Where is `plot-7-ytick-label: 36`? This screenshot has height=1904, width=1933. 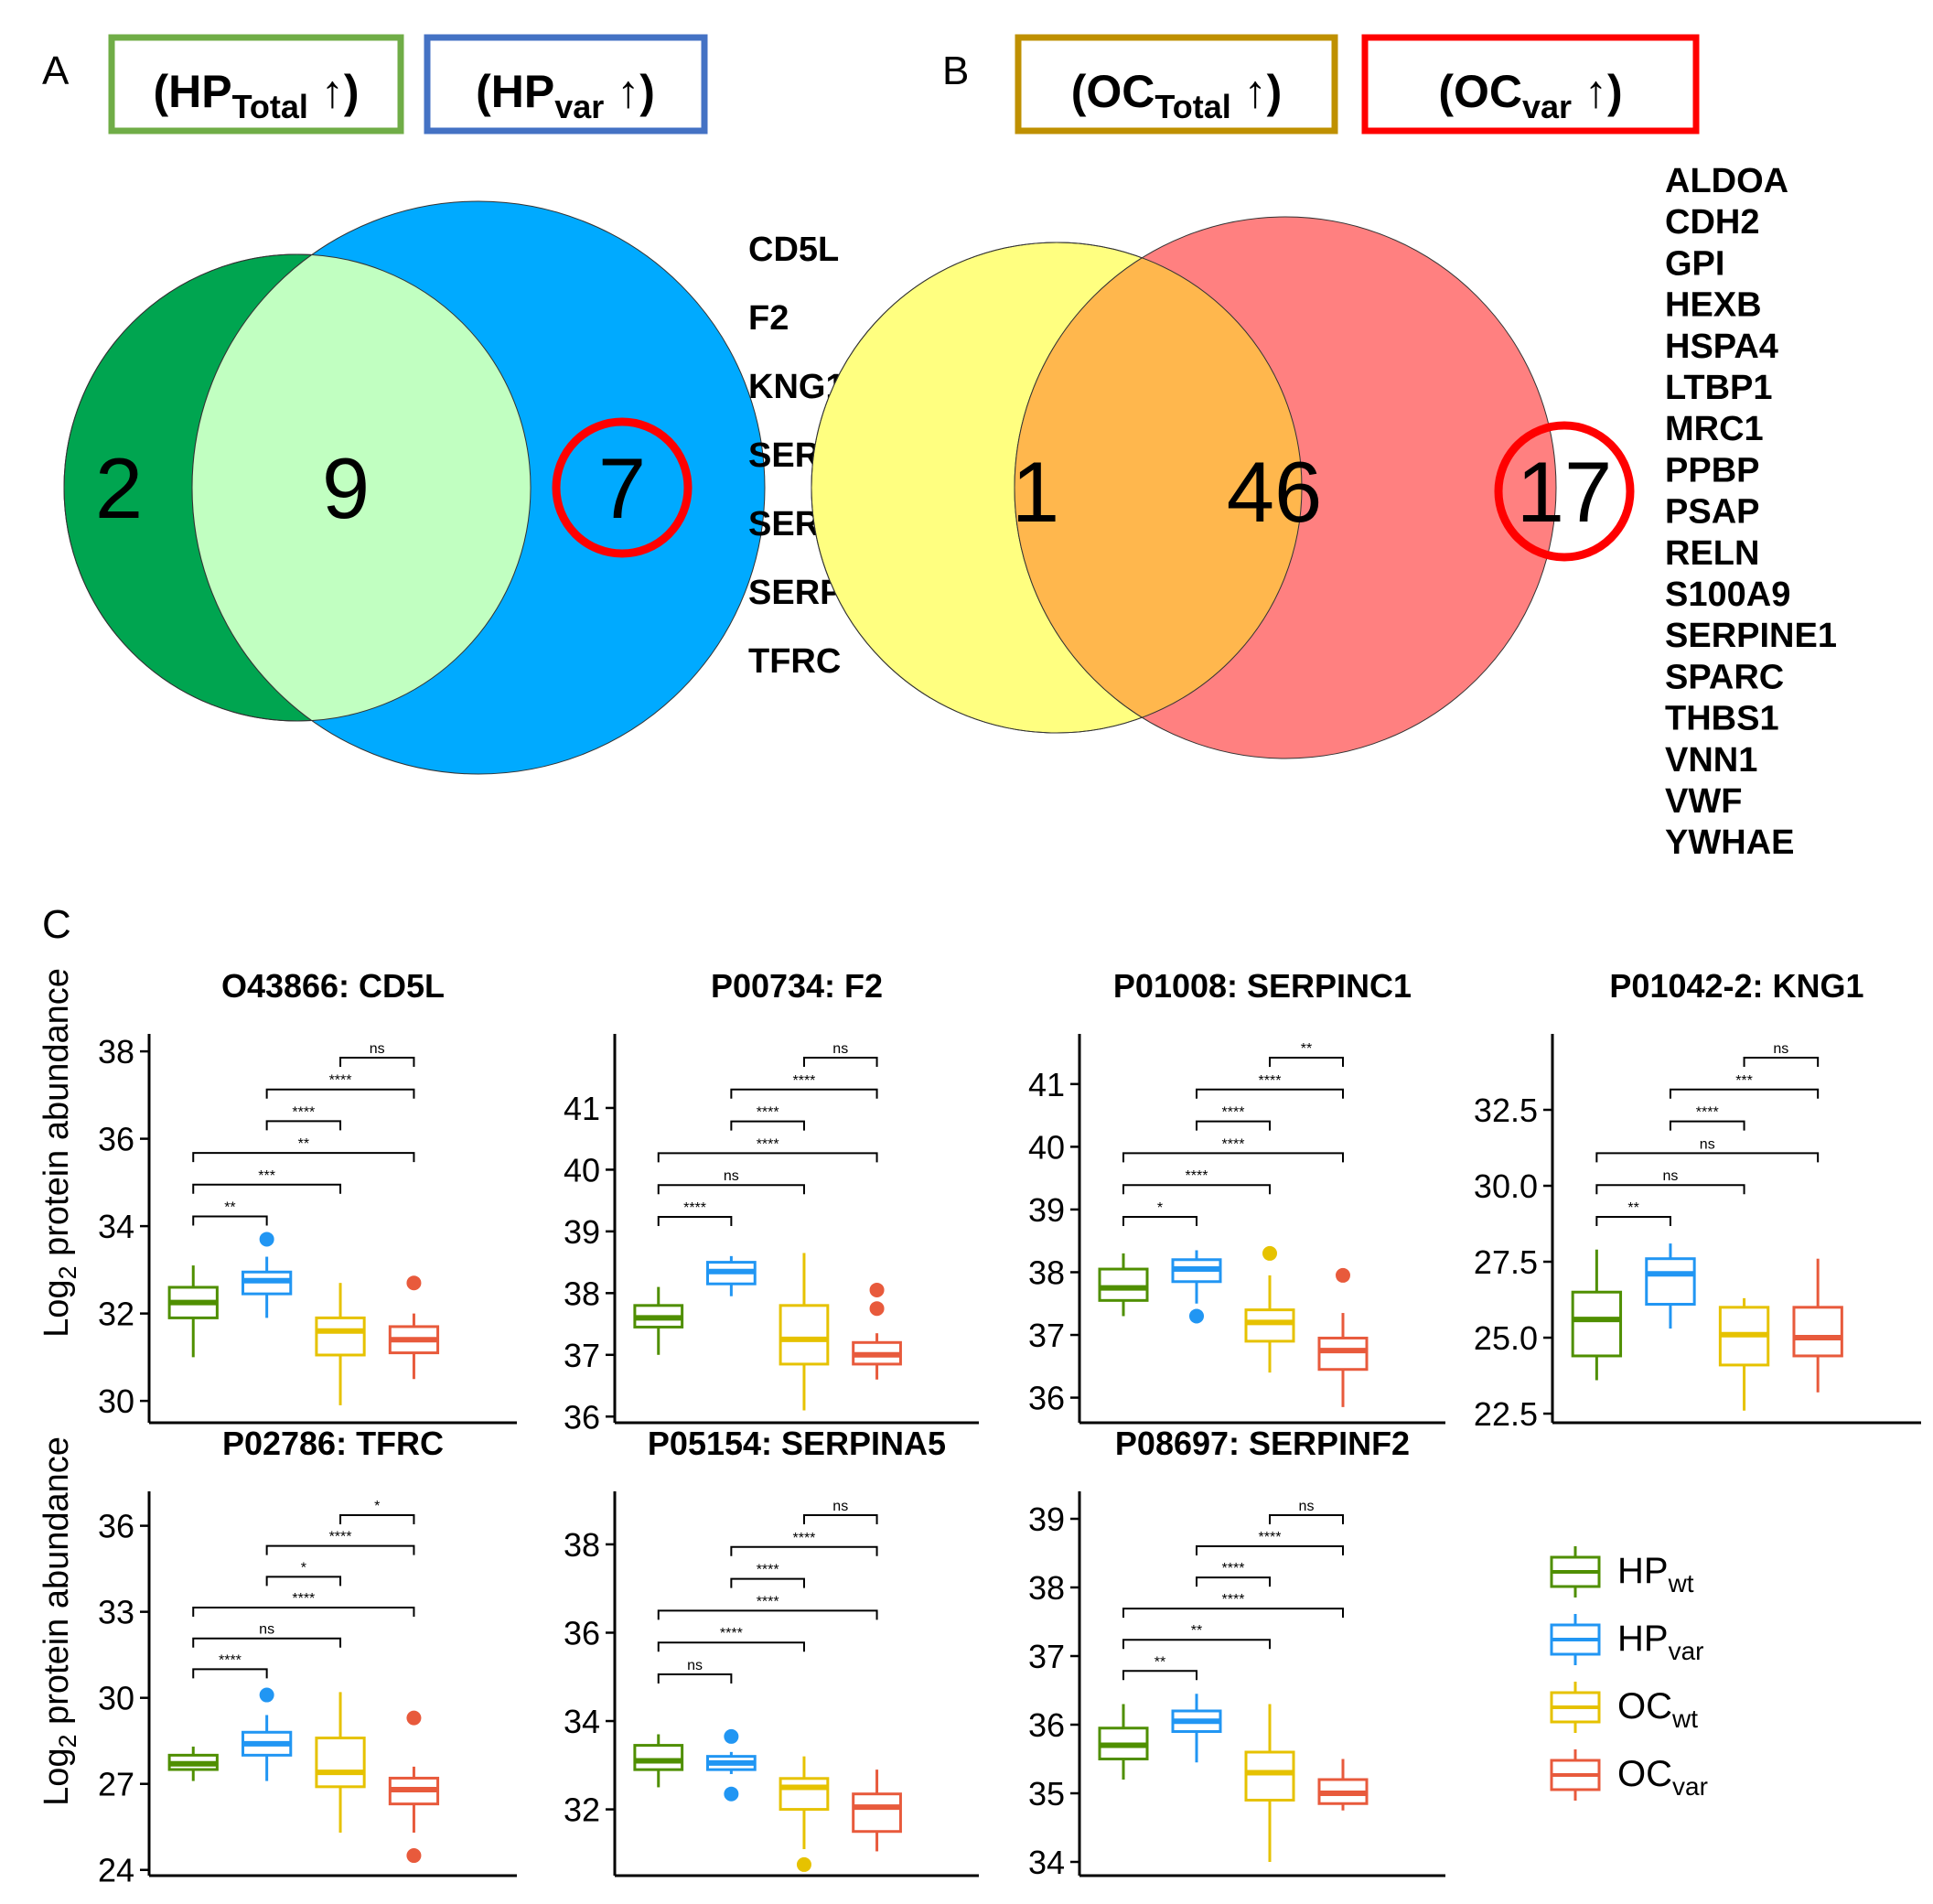 plot-7-ytick-label: 36 is located at coordinates (1046, 1725).